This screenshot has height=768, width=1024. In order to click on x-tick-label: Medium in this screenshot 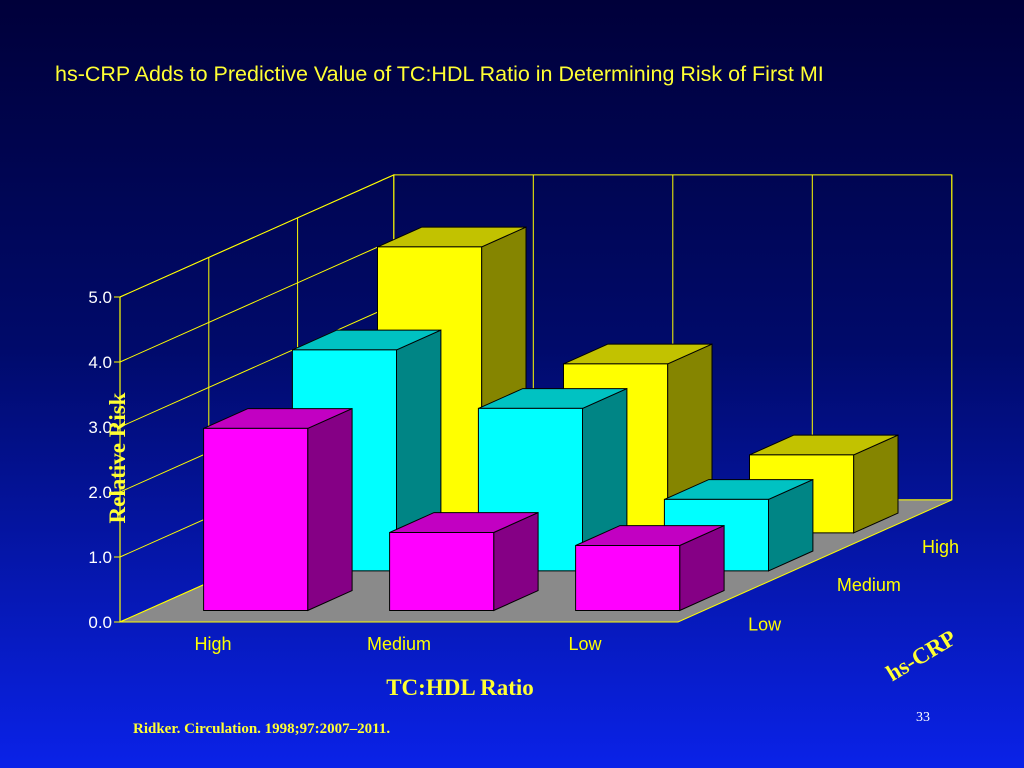, I will do `click(399, 644)`.